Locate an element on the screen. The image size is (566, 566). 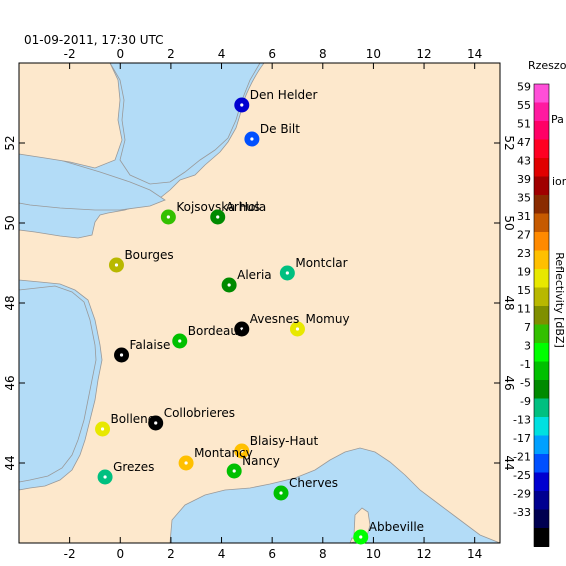
radar-station: Bourges is located at coordinates (141, 260).